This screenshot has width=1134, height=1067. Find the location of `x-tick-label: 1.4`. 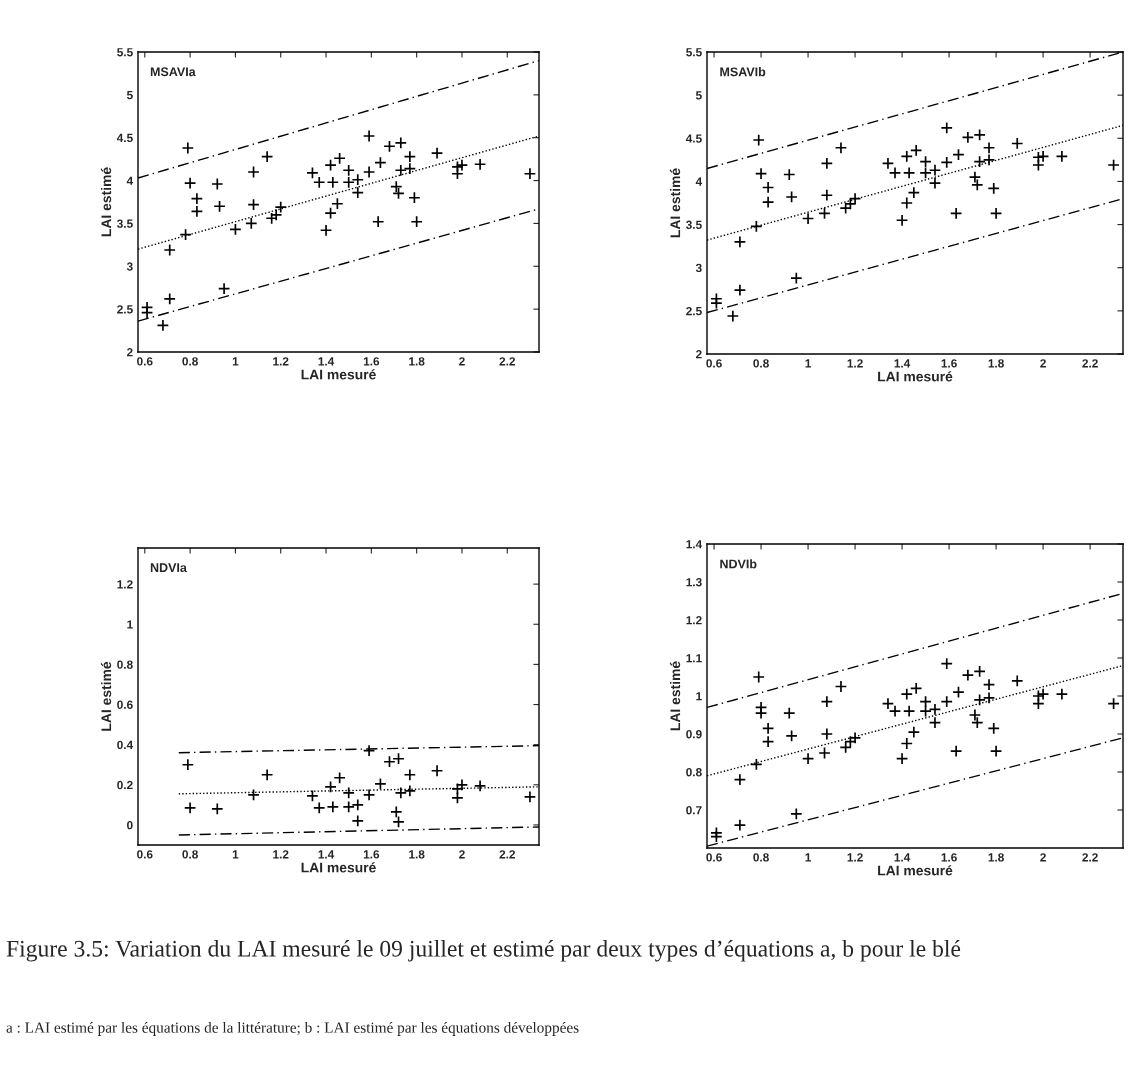

x-tick-label: 1.4 is located at coordinates (902, 363).